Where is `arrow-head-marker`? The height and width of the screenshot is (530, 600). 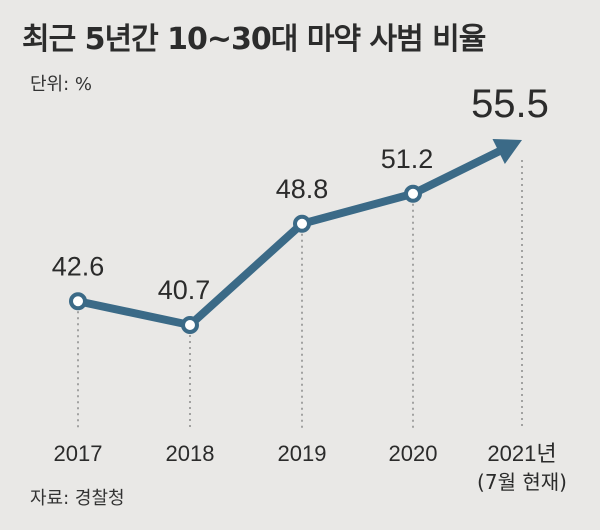 arrow-head-marker is located at coordinates (507, 151).